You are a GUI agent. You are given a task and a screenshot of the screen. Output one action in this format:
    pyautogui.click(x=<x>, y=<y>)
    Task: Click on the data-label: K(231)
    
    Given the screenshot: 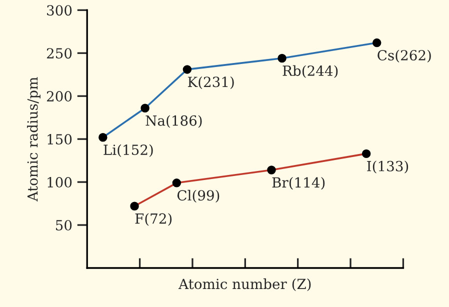 What is the action you would take?
    pyautogui.click(x=211, y=83)
    